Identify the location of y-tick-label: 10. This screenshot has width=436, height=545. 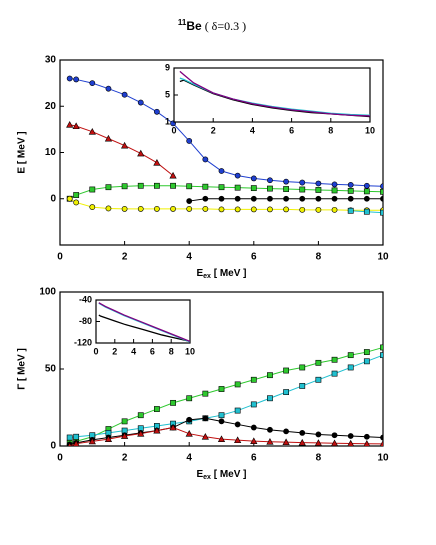
(51, 152).